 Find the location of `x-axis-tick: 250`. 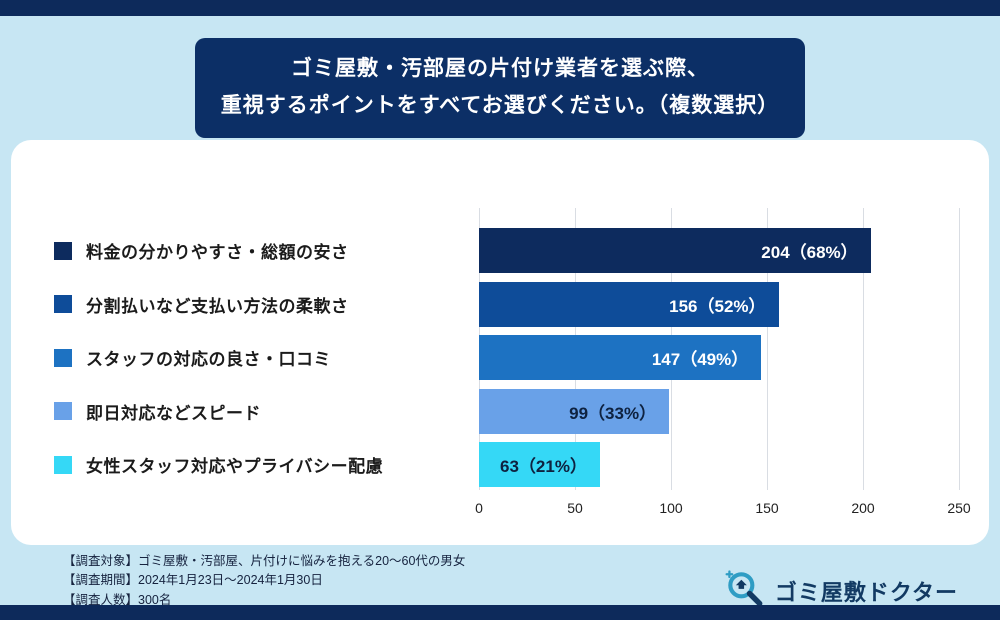

x-axis-tick: 250 is located at coordinates (959, 508).